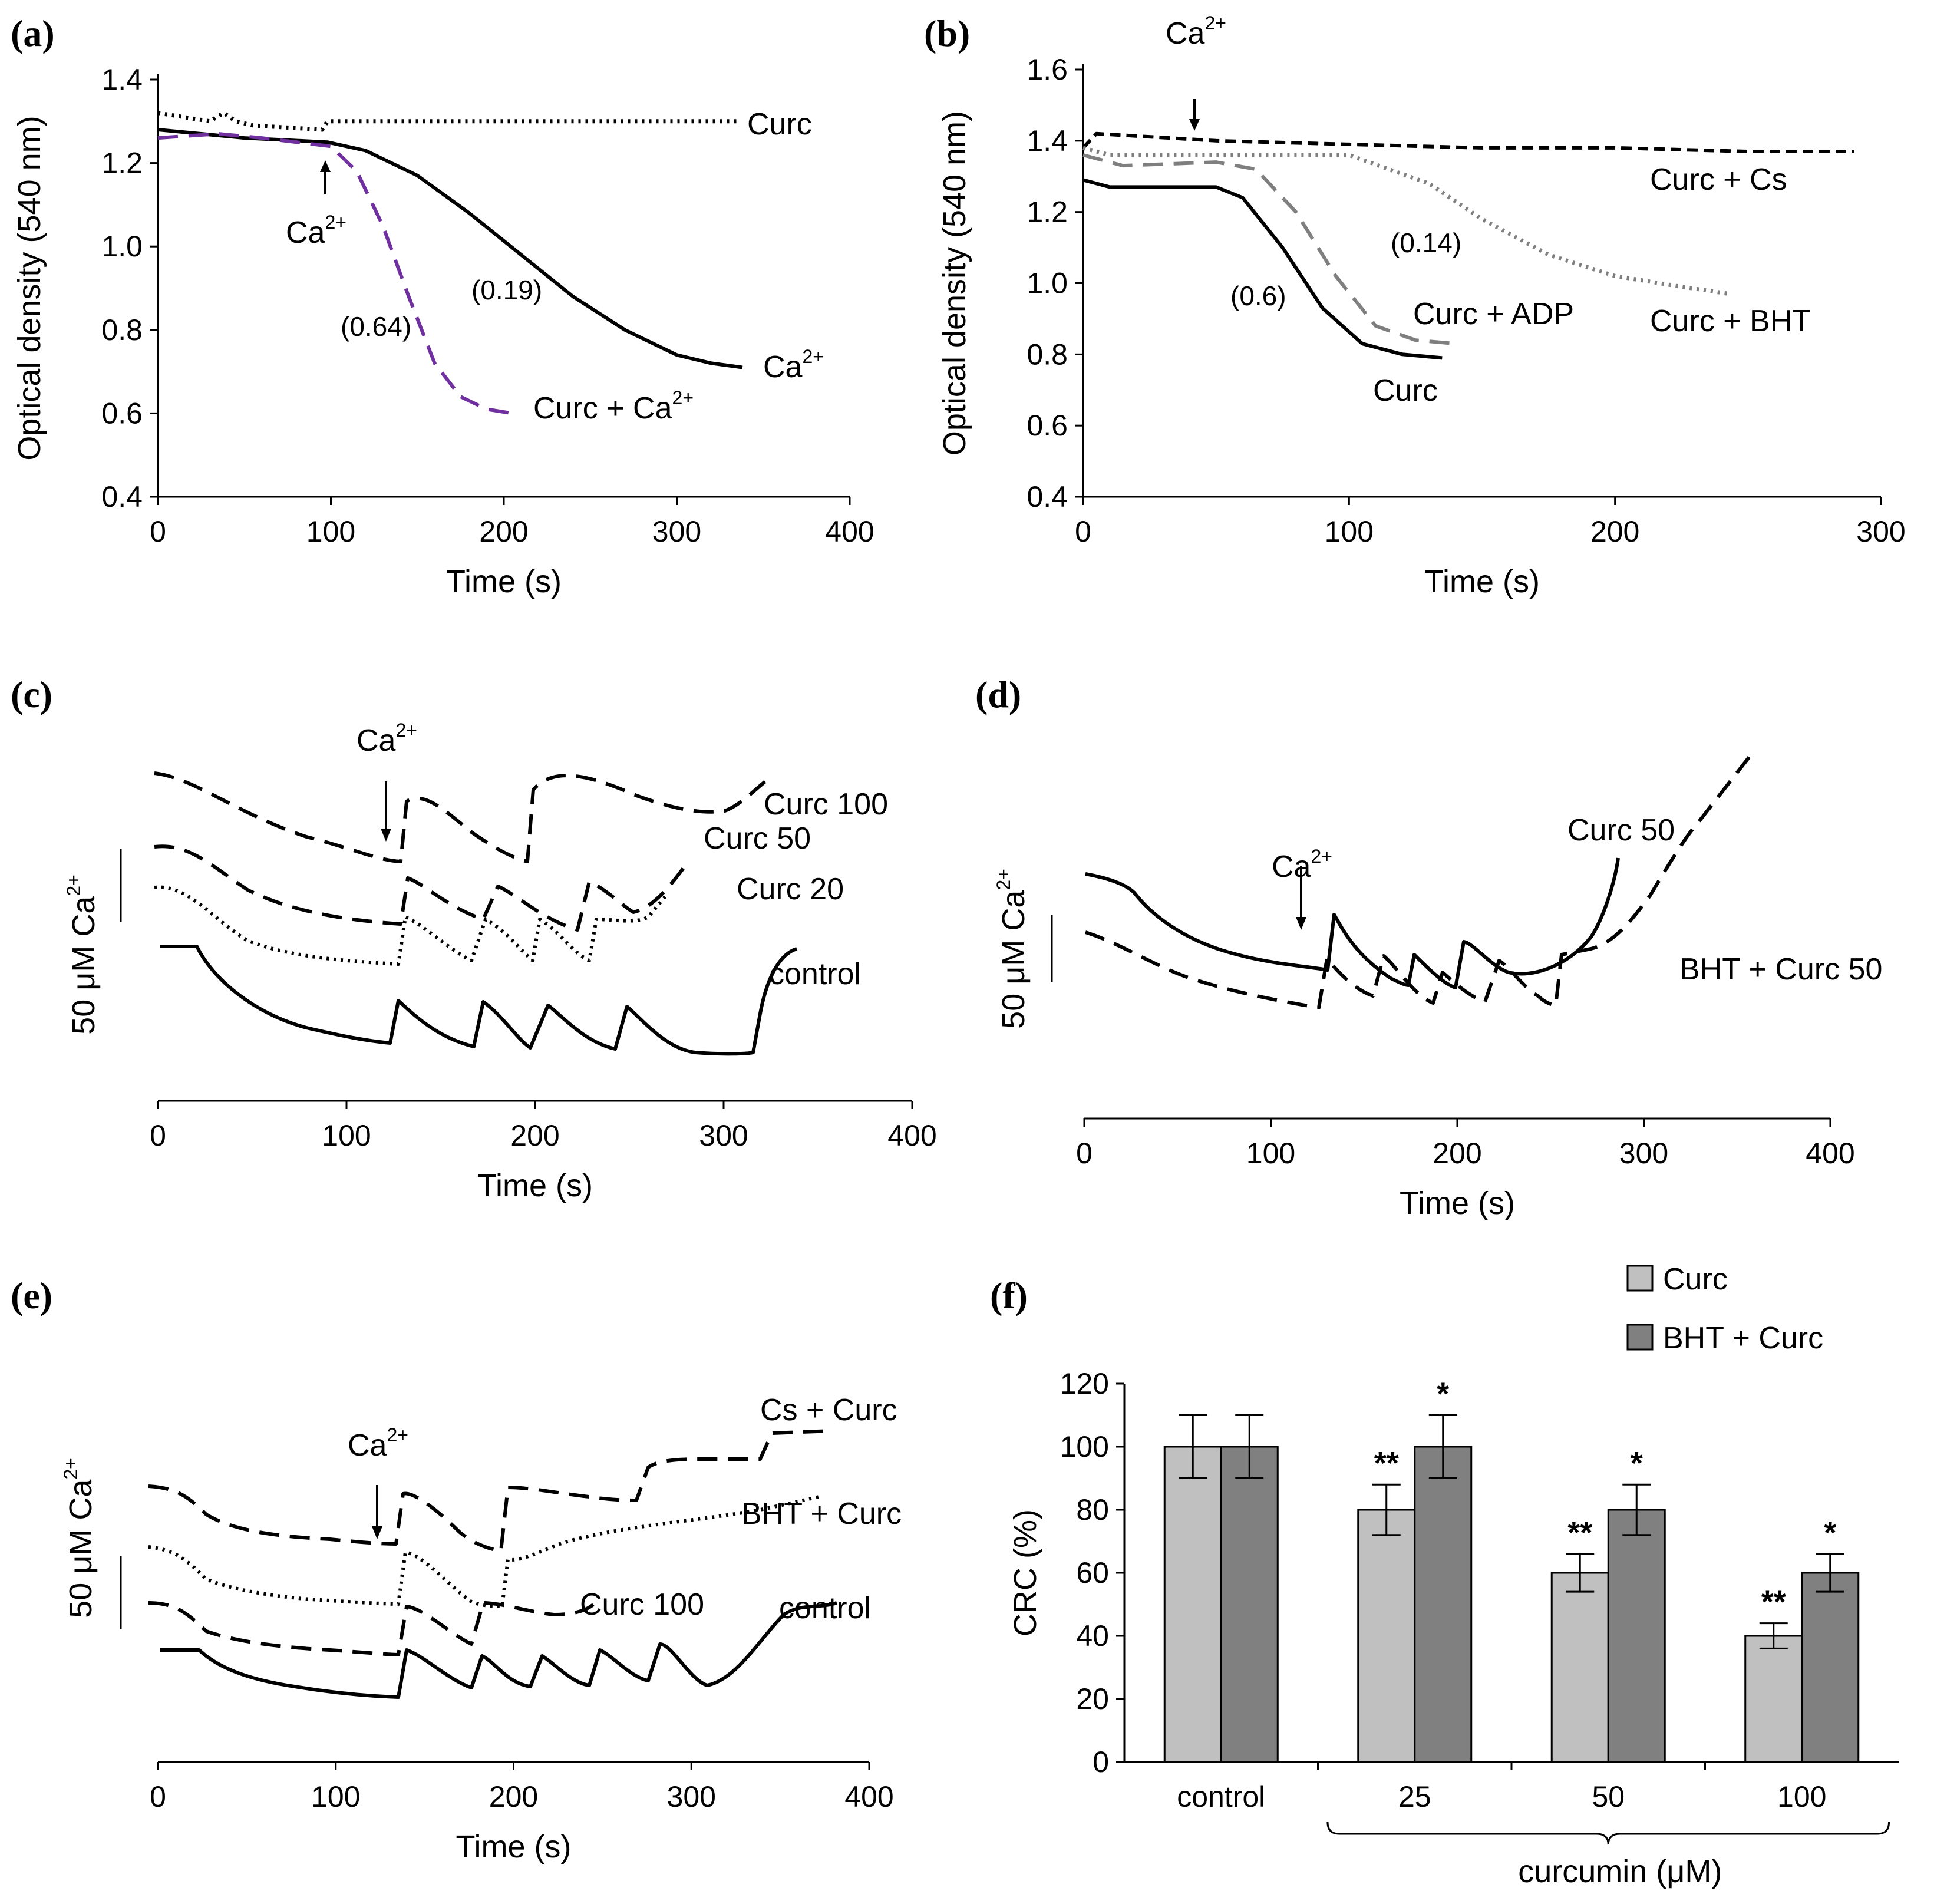 Image resolution: width=1934 pixels, height=1904 pixels. I want to click on panel-a-y-tick-label: 0.4, so click(122, 496).